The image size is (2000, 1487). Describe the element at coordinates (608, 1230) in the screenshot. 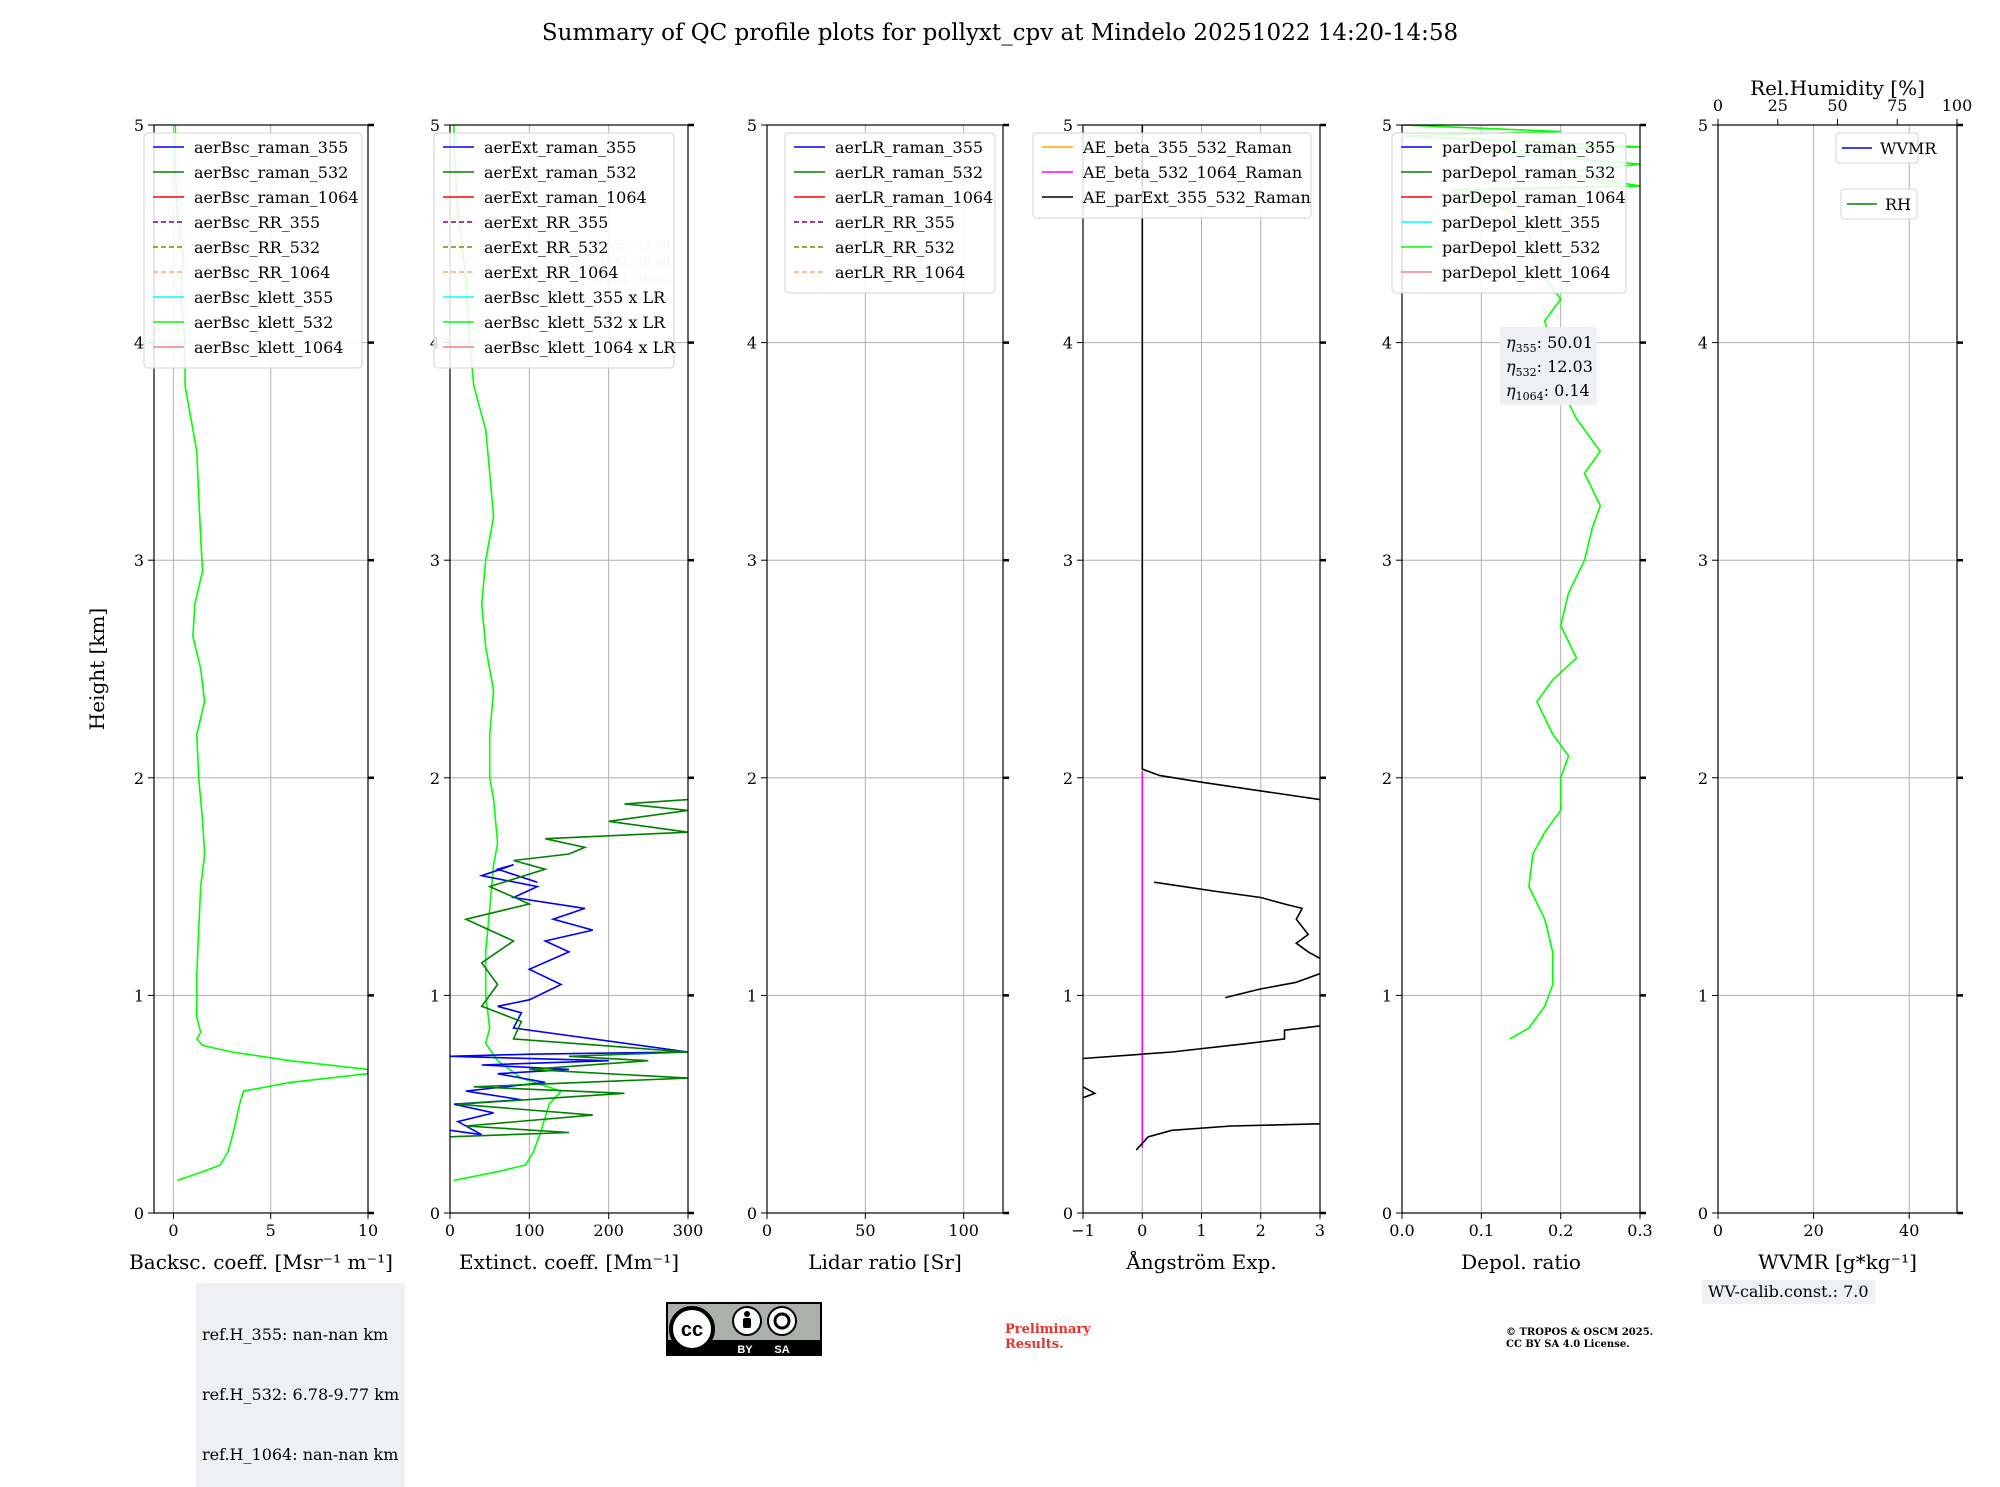

I see `x-tick-label: 200` at that location.